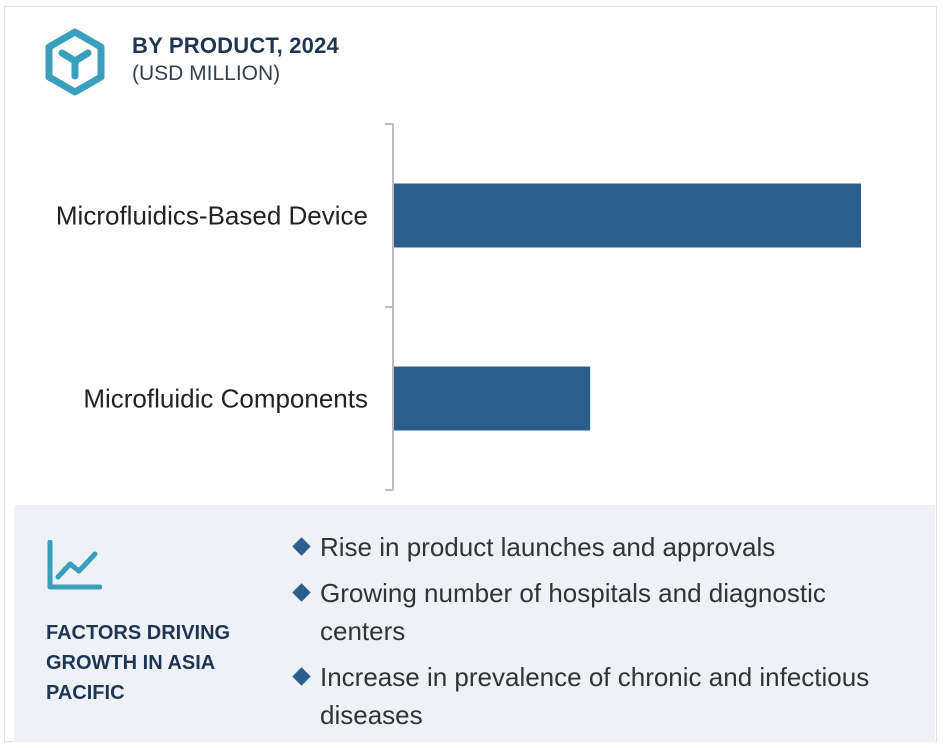 The image size is (943, 748). What do you see at coordinates (74, 565) in the screenshot?
I see `trend-chart-icon` at bounding box center [74, 565].